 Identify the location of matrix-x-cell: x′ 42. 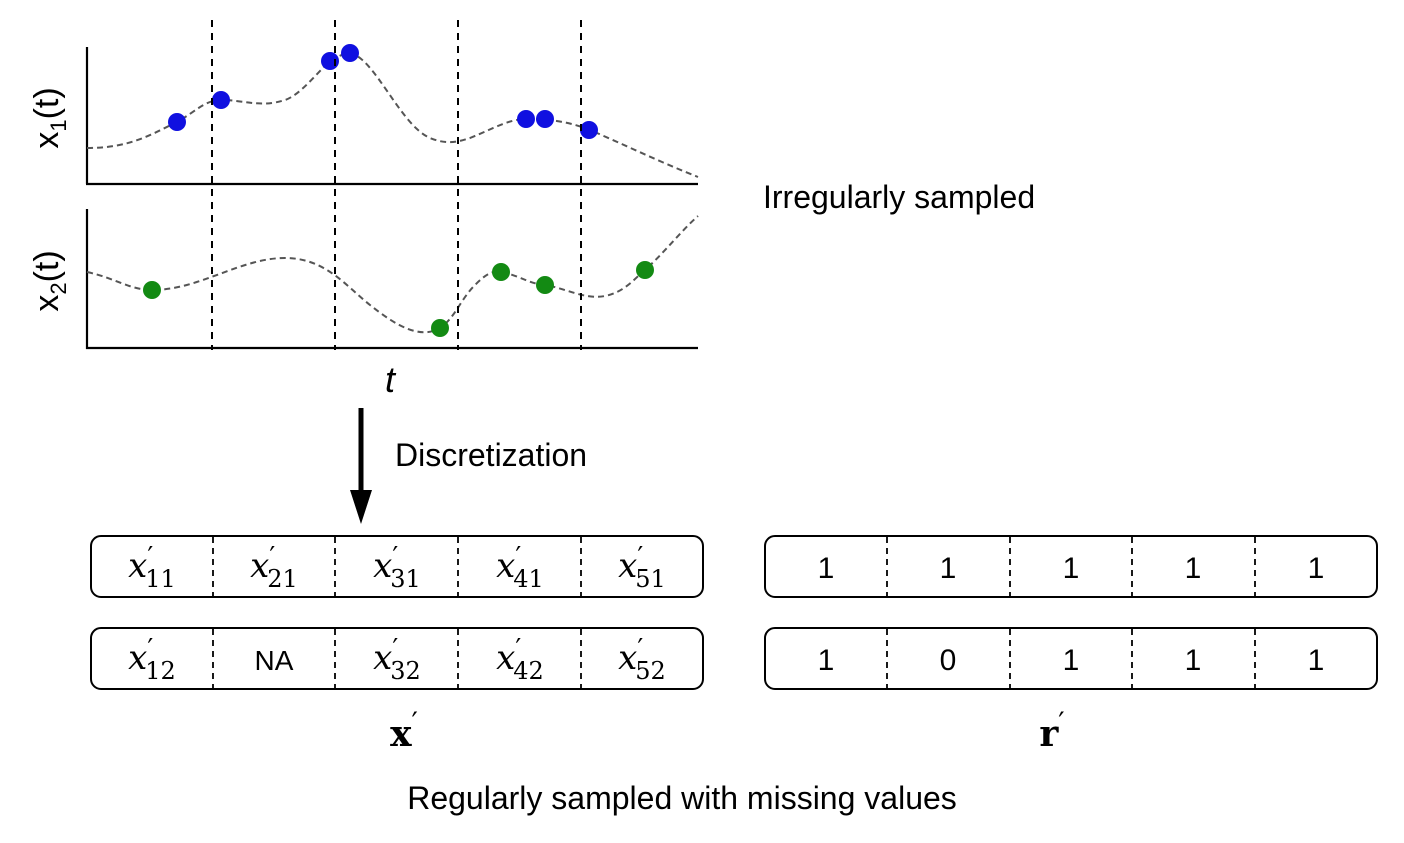
(520, 659).